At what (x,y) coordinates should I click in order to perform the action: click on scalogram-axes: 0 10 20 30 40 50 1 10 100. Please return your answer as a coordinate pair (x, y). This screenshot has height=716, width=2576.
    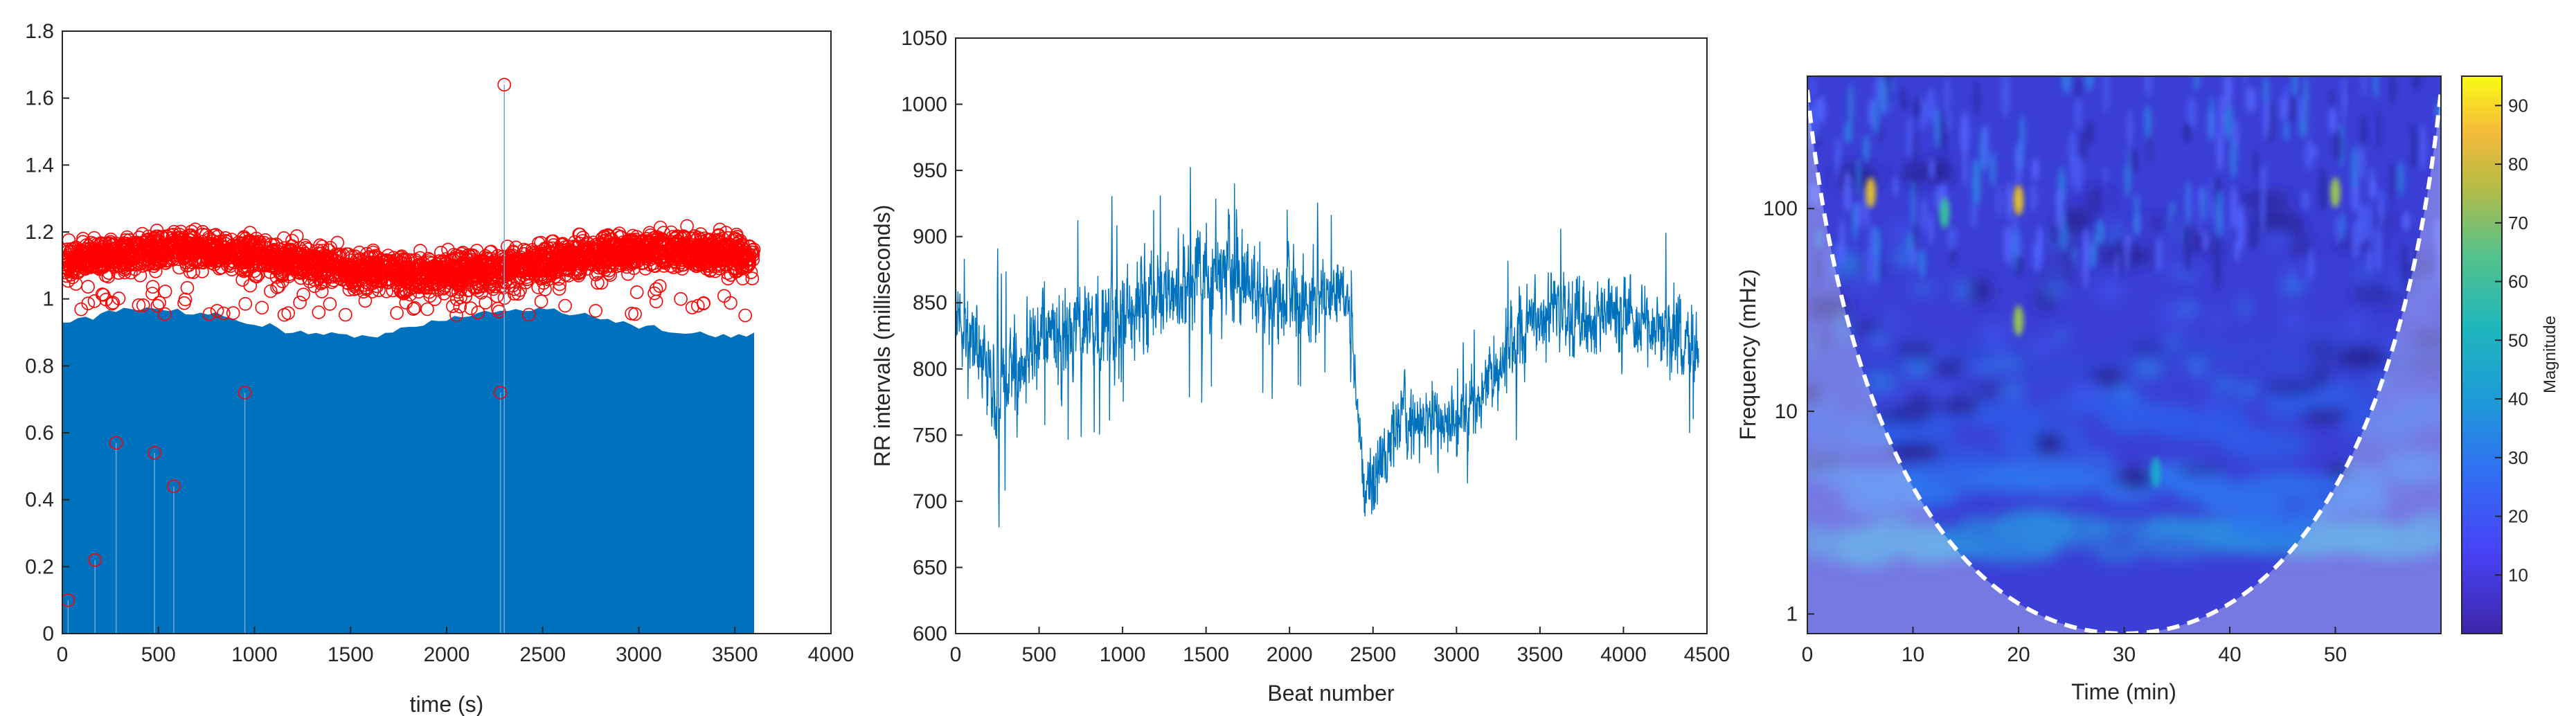
    Looking at the image, I should click on (2055, 431).